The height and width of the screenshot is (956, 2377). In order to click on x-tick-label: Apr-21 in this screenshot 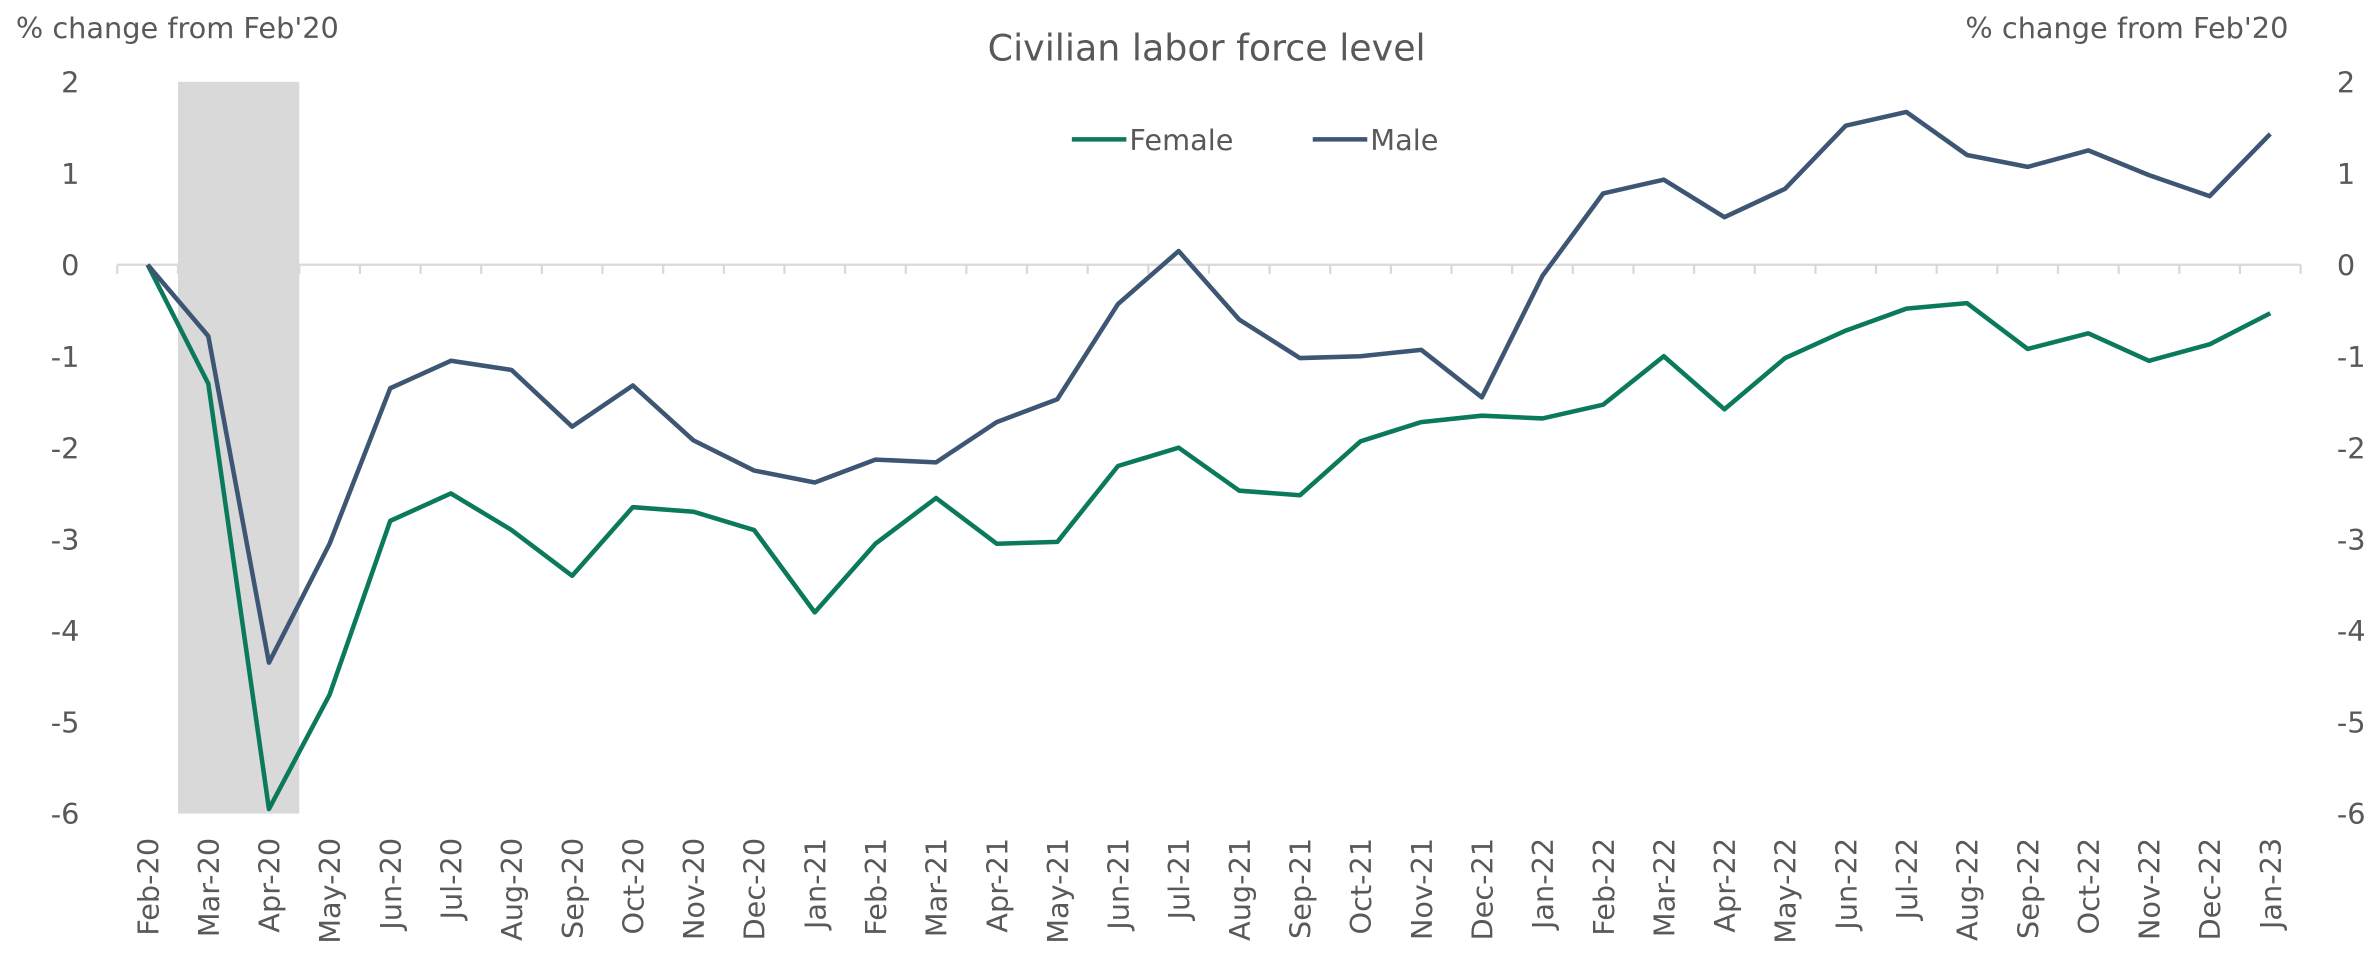, I will do `click(997, 885)`.